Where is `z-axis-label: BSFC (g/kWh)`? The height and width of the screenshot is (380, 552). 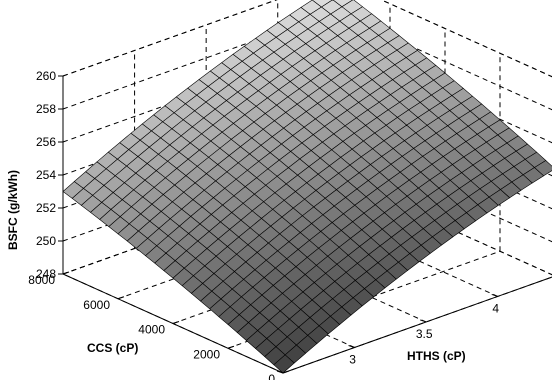
z-axis-label: BSFC (g/kWh) is located at coordinates (13, 210).